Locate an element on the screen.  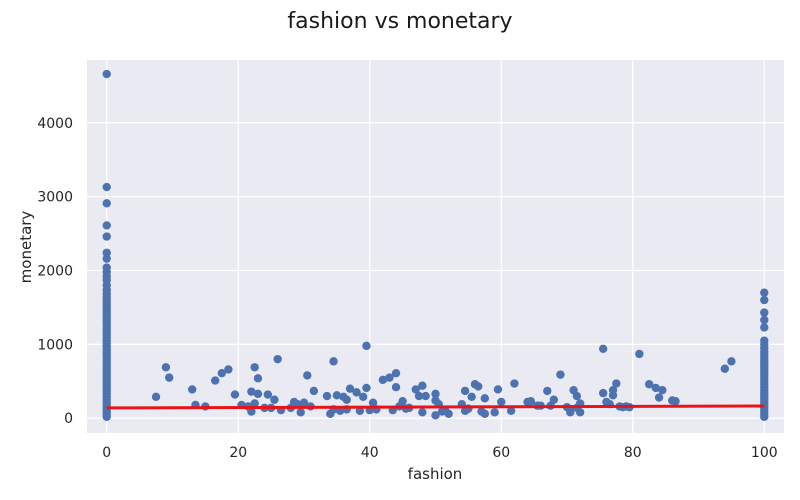
x-axis-label: fashion is located at coordinates (435, 474).